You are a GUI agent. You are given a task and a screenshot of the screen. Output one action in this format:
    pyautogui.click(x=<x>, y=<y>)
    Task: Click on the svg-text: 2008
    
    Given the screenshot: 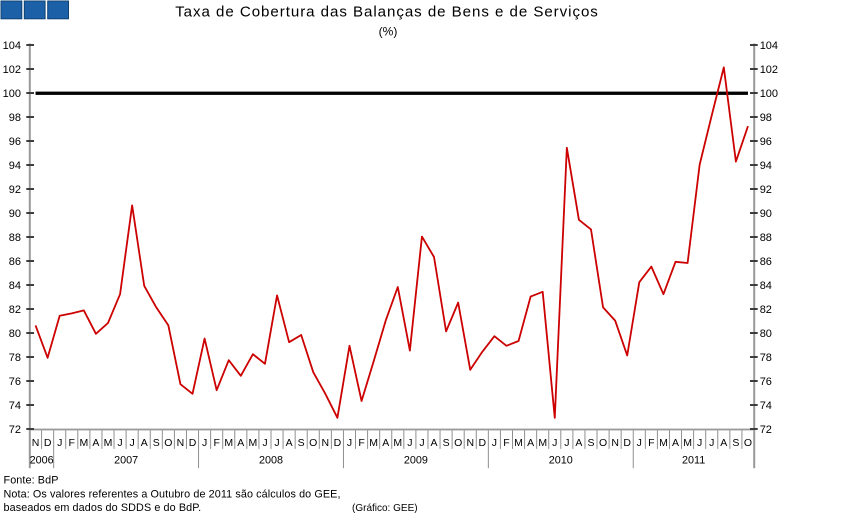 What is the action you would take?
    pyautogui.click(x=271, y=461)
    